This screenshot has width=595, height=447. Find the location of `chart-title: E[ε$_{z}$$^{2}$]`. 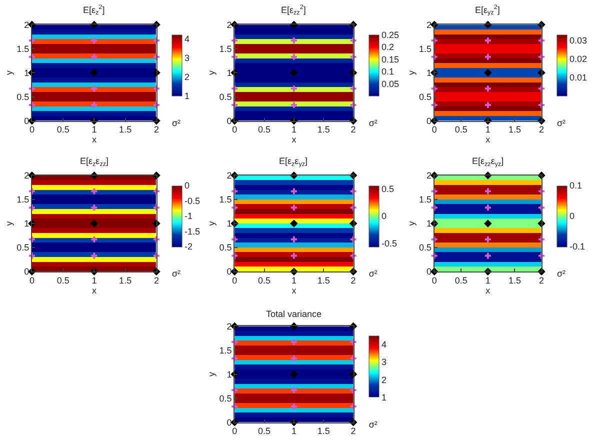

chart-title: E[ε$_{z}$$^{2}$] is located at coordinates (94, 10).